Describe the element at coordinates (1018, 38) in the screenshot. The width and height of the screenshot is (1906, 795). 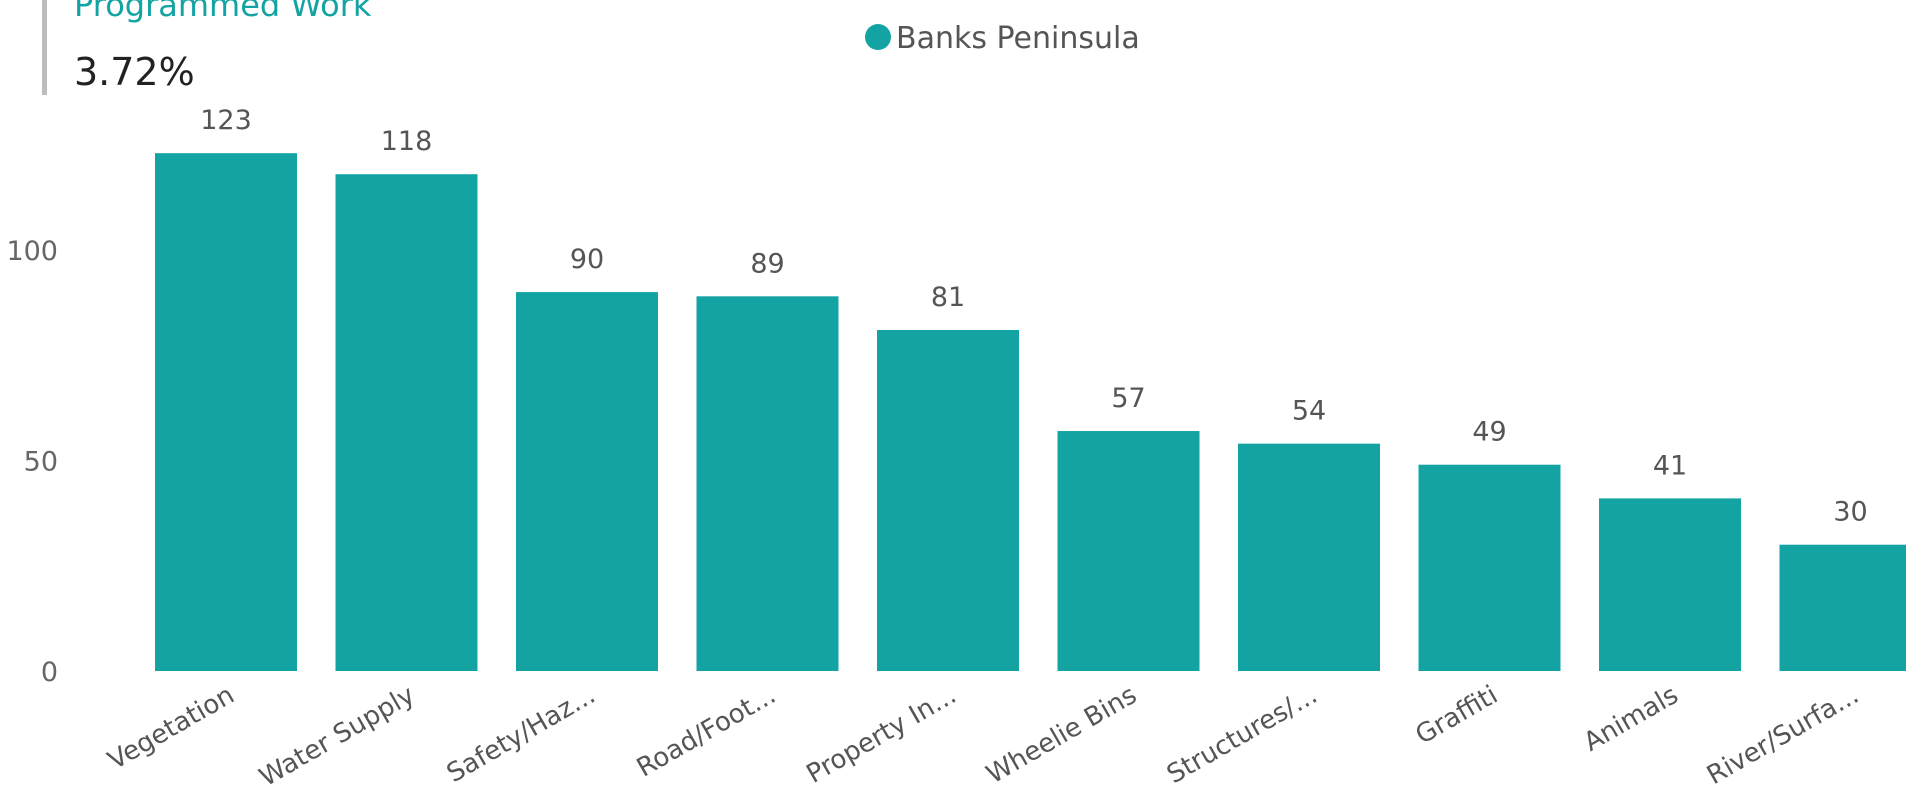
I see `legend-label: Banks Peninsula` at that location.